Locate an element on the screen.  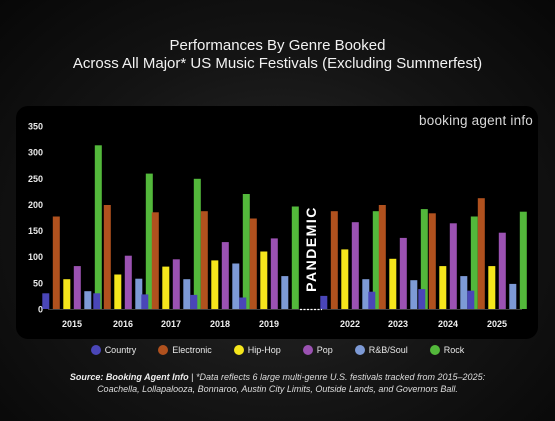
legend: Country Electronic Hip-Hop Pop R&B/Soul Rock is located at coordinates (277, 350).